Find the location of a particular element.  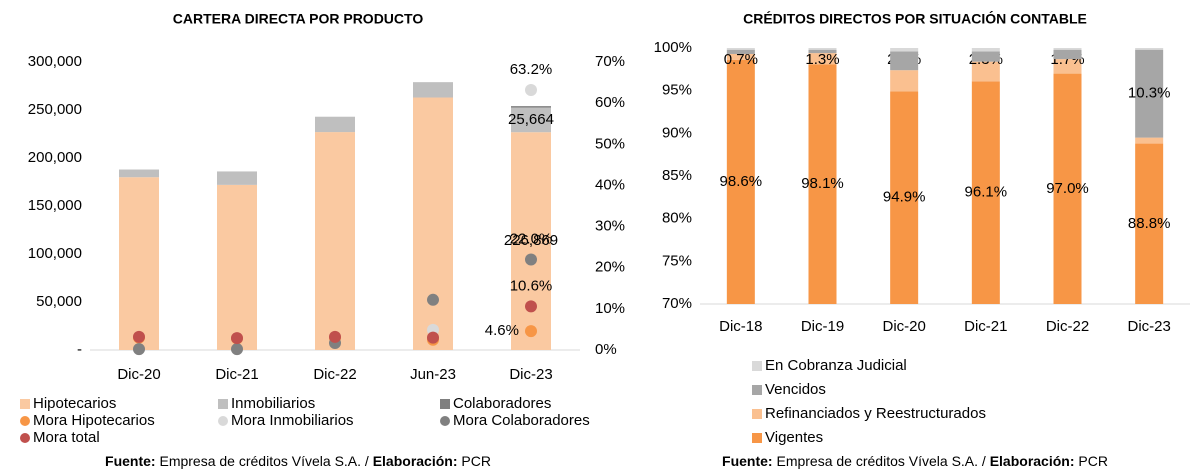

tick-label: 30% is located at coordinates (610, 226).